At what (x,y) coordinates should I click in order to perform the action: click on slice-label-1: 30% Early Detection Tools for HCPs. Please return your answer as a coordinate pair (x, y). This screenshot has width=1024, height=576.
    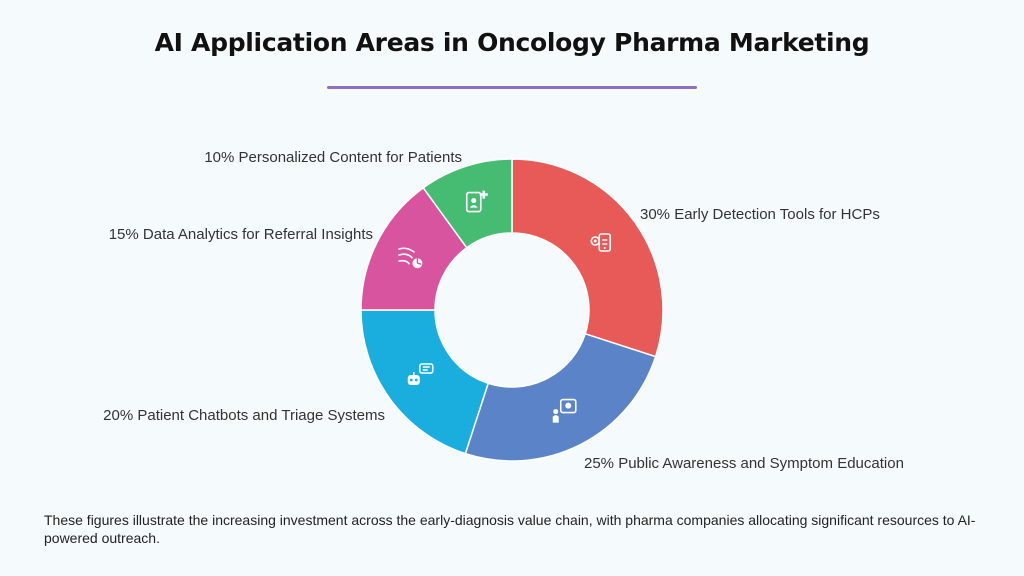
    Looking at the image, I should click on (760, 214).